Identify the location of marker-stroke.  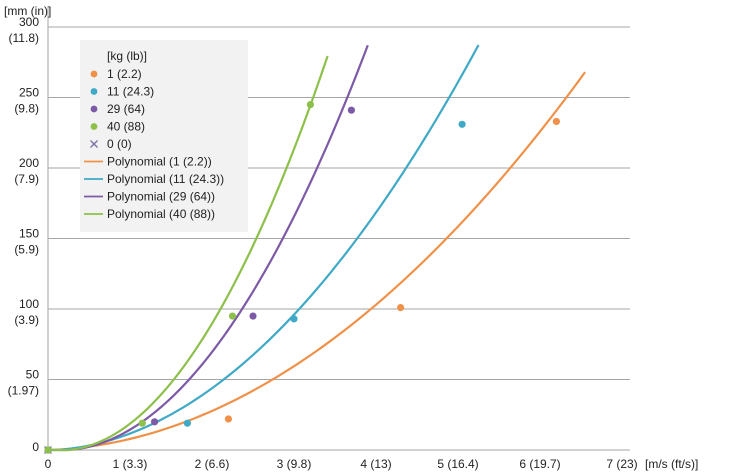
(94, 144).